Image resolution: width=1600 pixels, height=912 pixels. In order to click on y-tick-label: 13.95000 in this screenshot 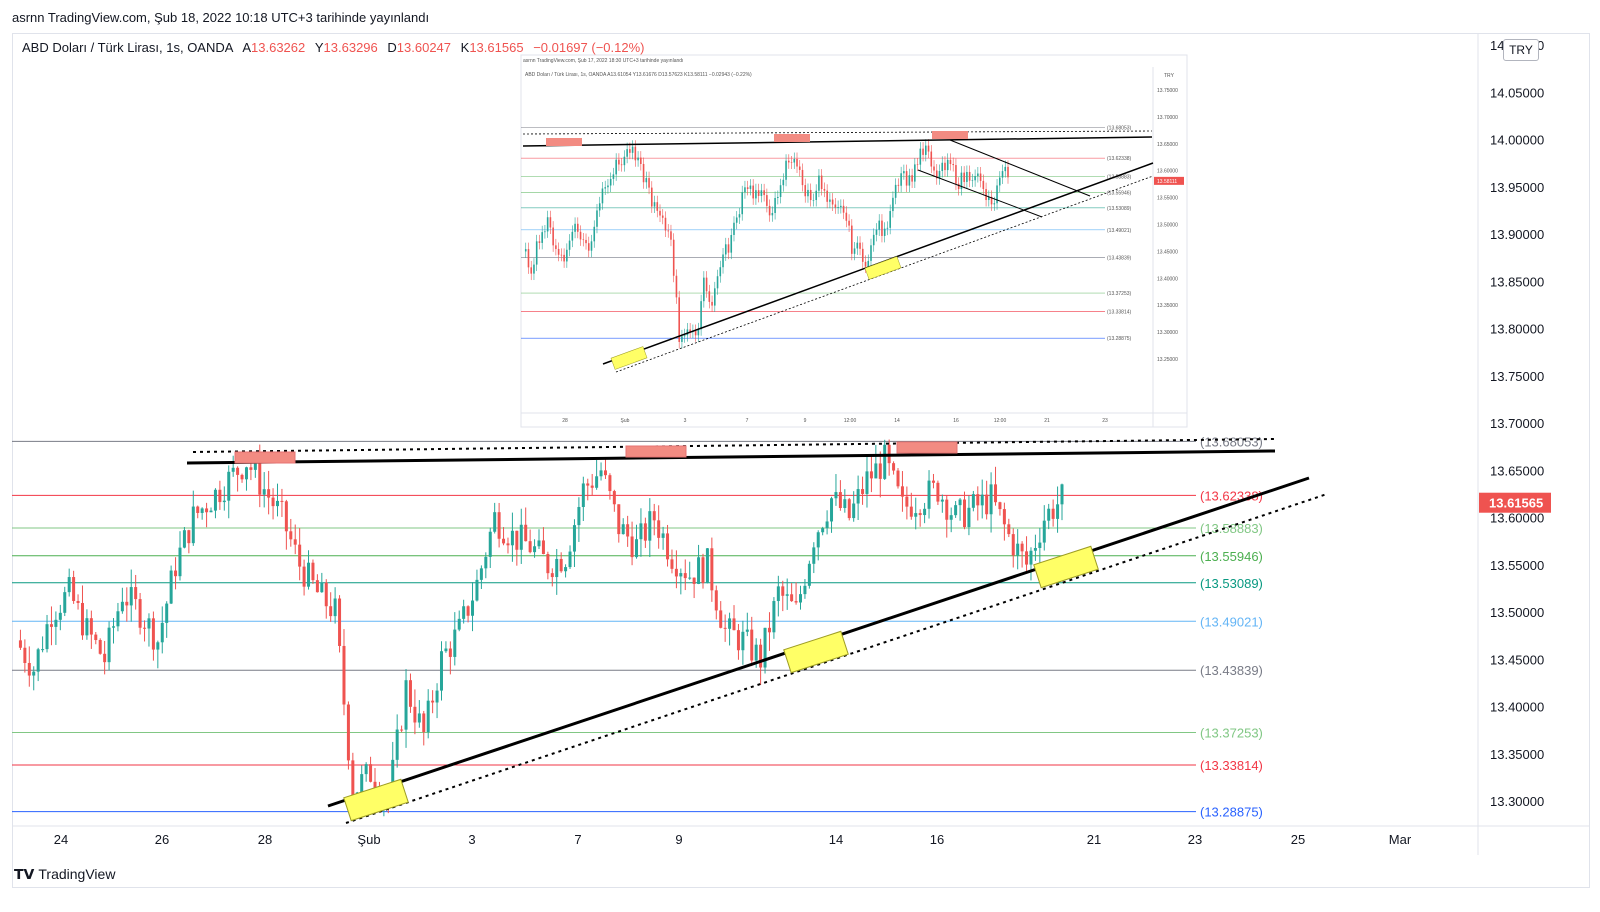, I will do `click(1517, 187)`.